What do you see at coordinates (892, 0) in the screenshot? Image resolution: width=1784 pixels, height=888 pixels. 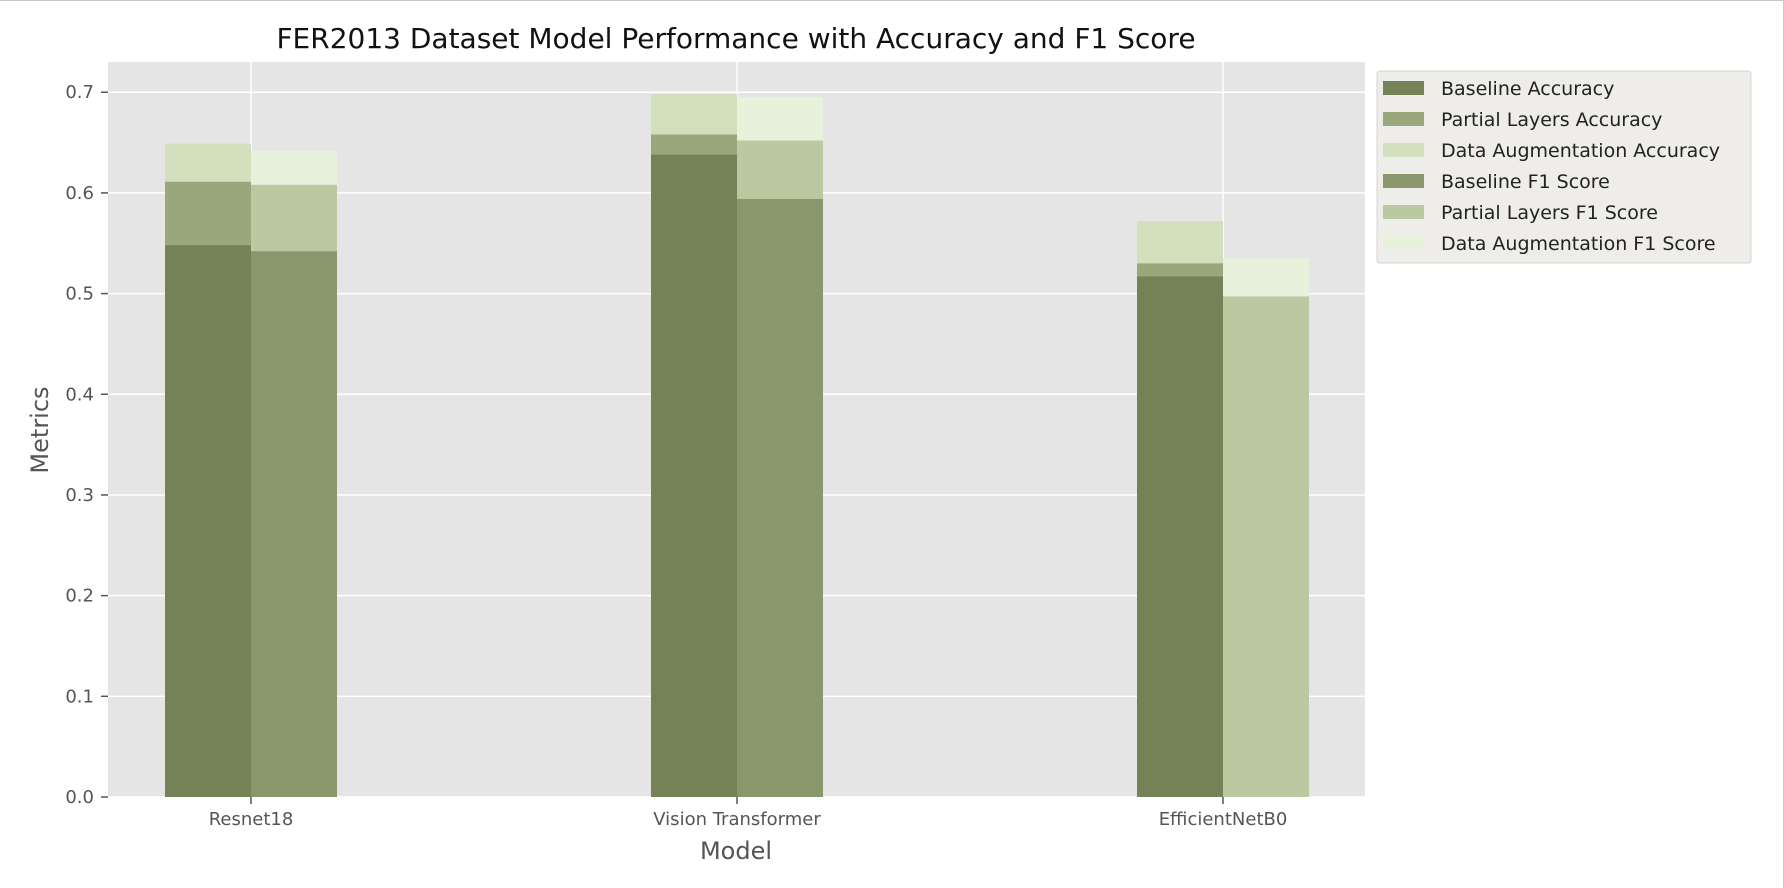 I see `figure-border-top` at bounding box center [892, 0].